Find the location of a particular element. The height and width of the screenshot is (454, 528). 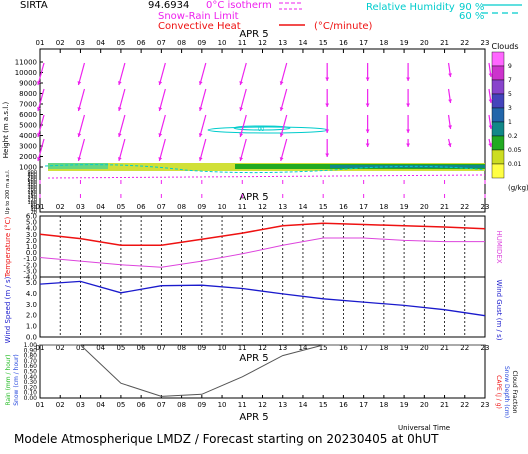

station-name: SIRTA is located at coordinates (34, 5).